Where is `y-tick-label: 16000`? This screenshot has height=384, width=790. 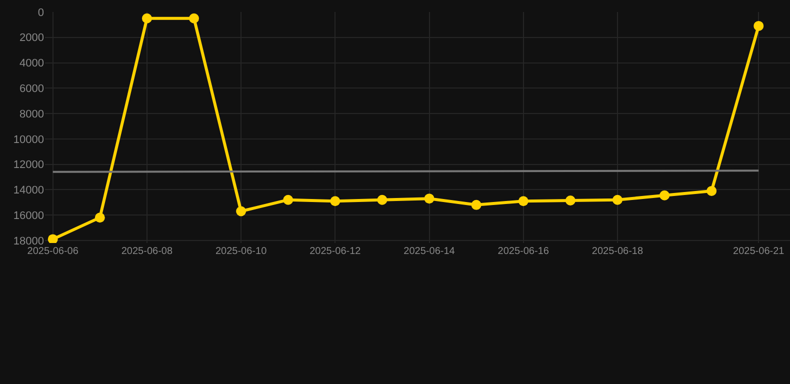 y-tick-label: 16000 is located at coordinates (28, 216).